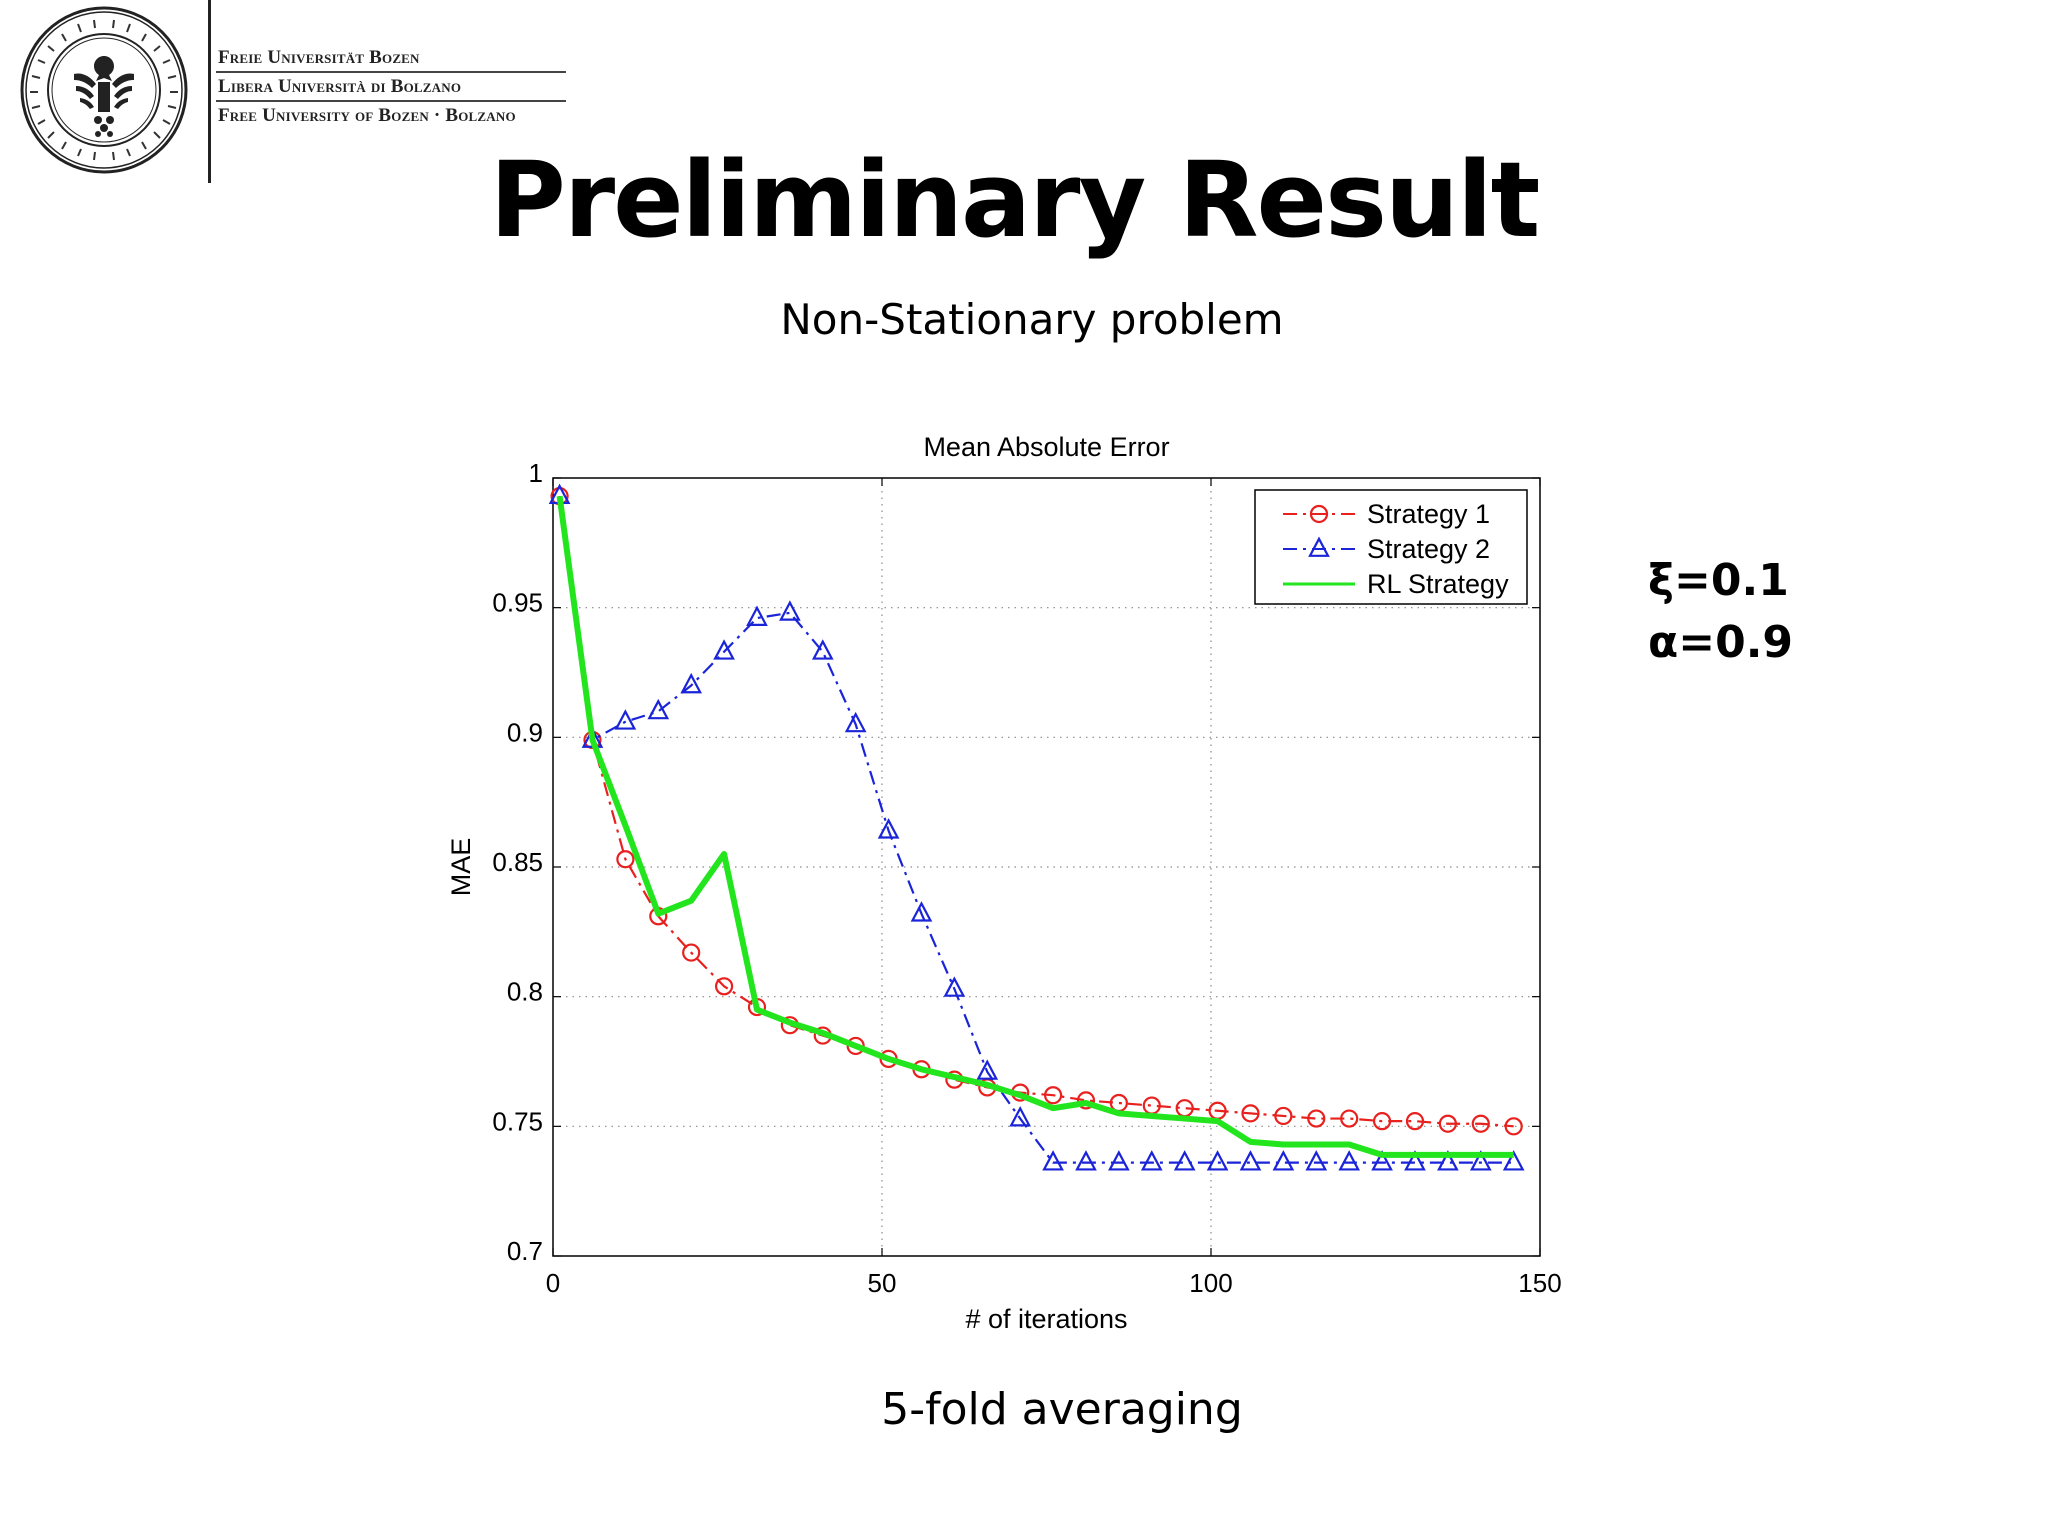  What do you see at coordinates (1015, 200) in the screenshot?
I see `page-title: Preliminary Result` at bounding box center [1015, 200].